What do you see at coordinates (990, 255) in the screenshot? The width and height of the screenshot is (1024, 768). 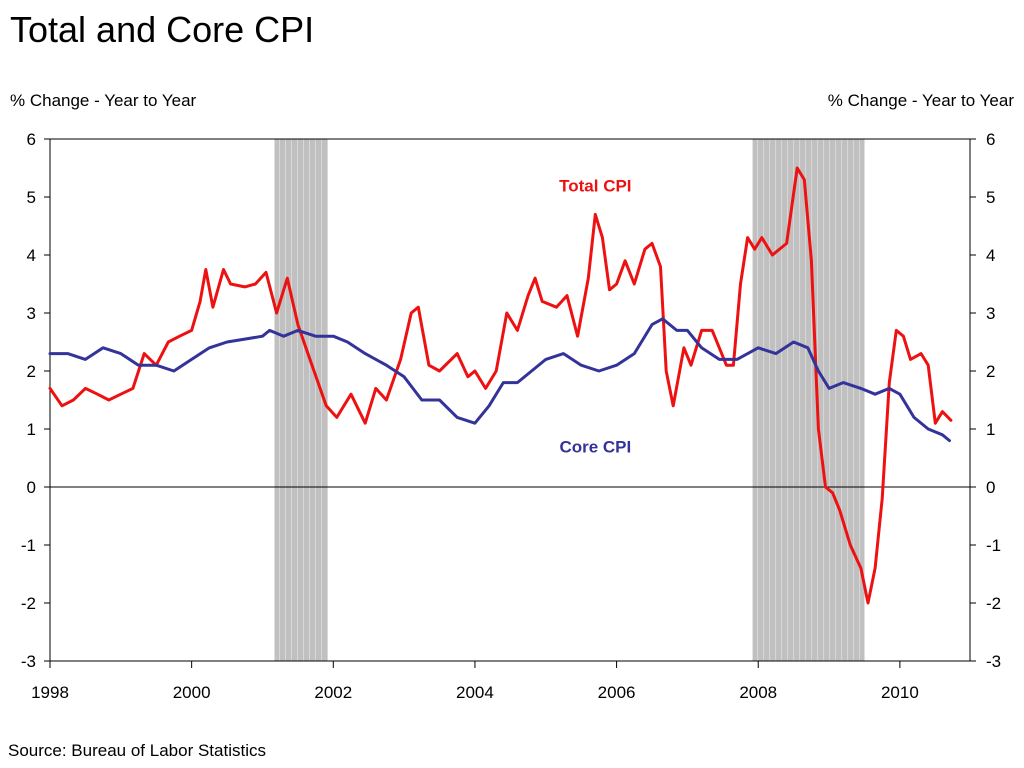 I see `y-tick-label-right: 4` at bounding box center [990, 255].